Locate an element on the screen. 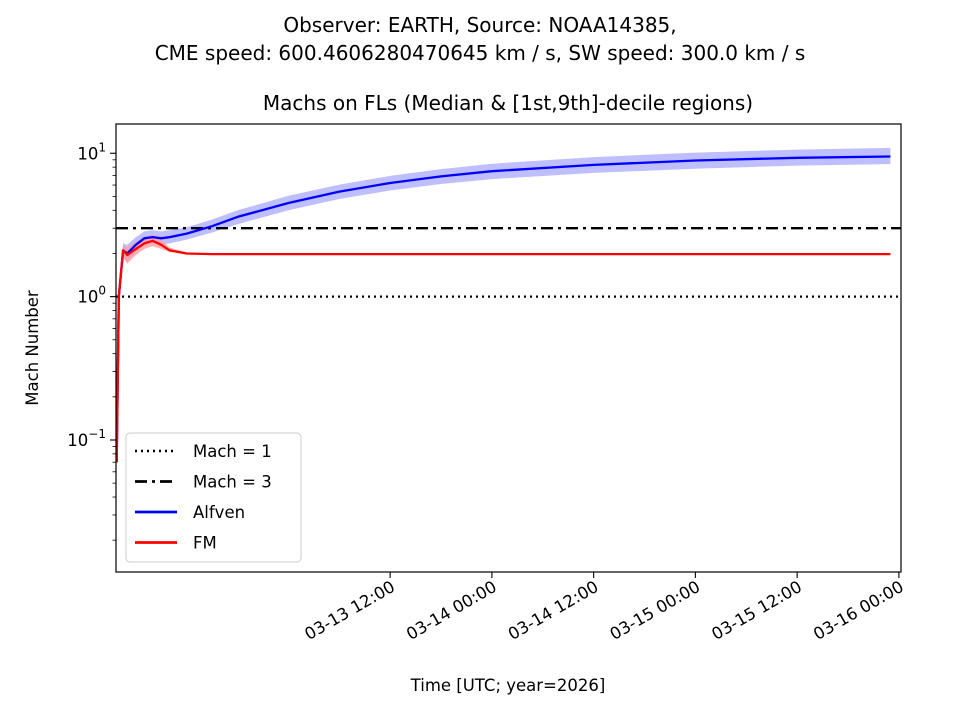 Image resolution: width=960 pixels, height=720 pixels. suptitle-line-1: Observer: EARTH, Source: NOAA14385, is located at coordinates (479, 25).